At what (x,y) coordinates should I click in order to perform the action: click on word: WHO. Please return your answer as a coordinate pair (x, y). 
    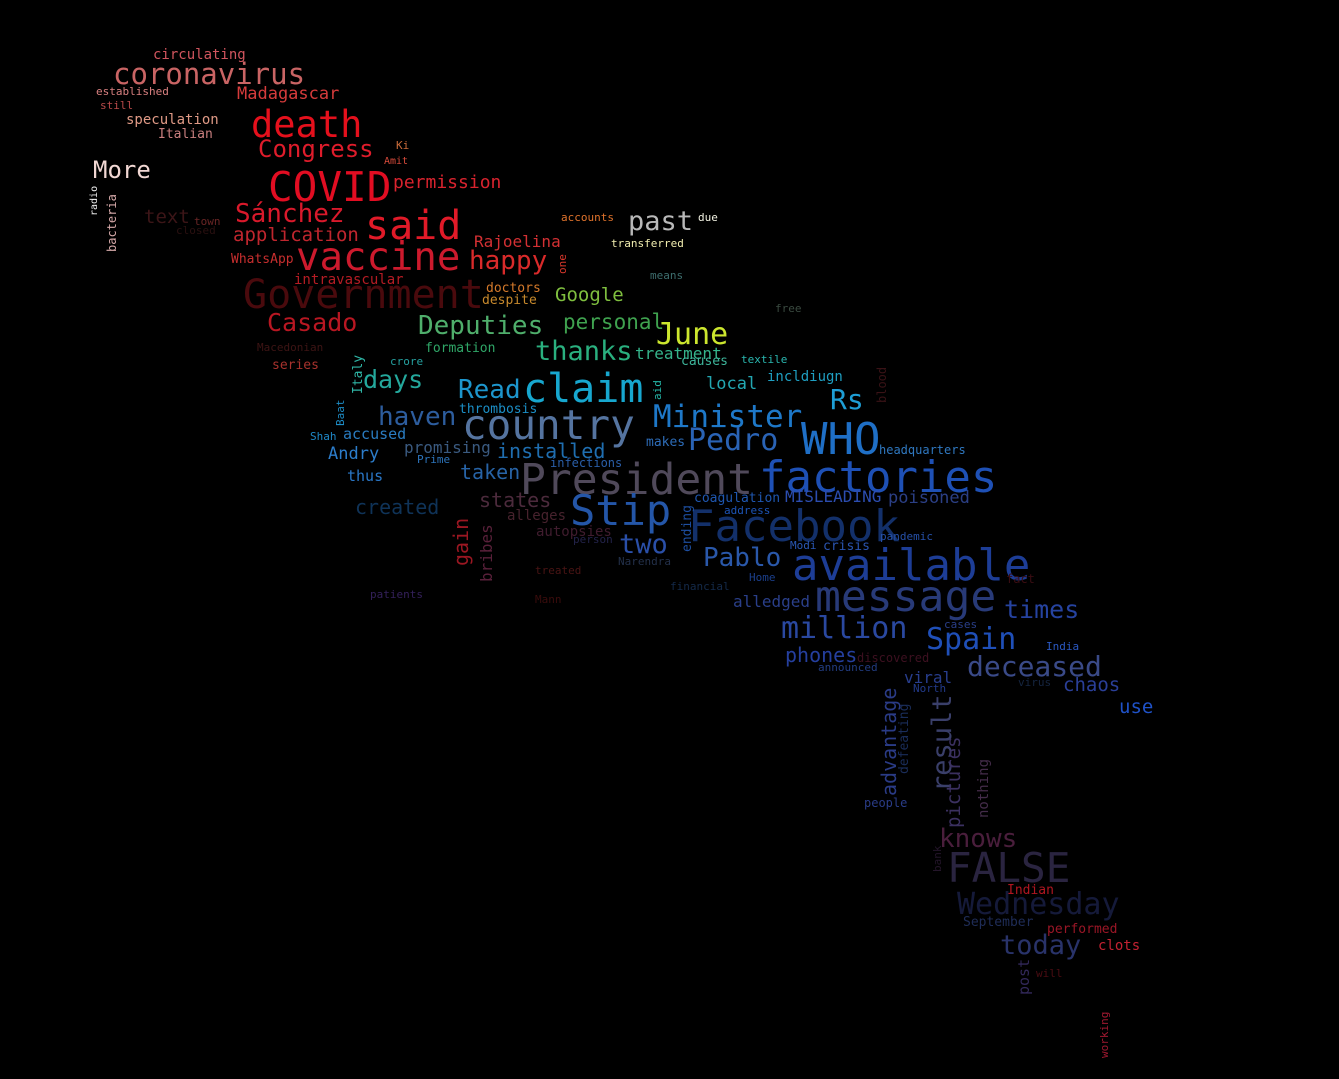
    Looking at the image, I should click on (841, 439).